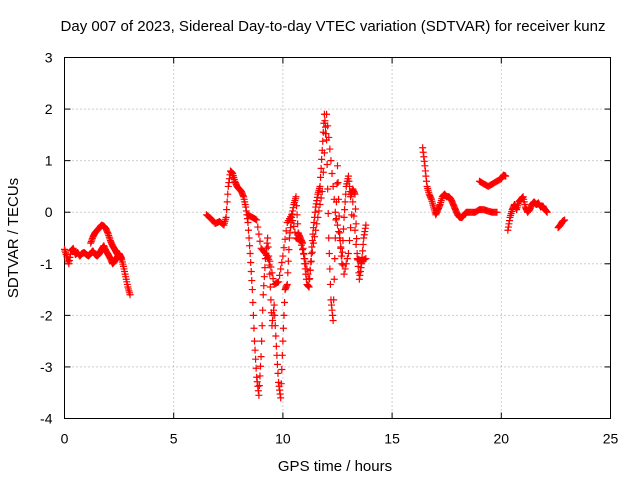  I want to click on y-tick-label: -3, so click(46, 367).